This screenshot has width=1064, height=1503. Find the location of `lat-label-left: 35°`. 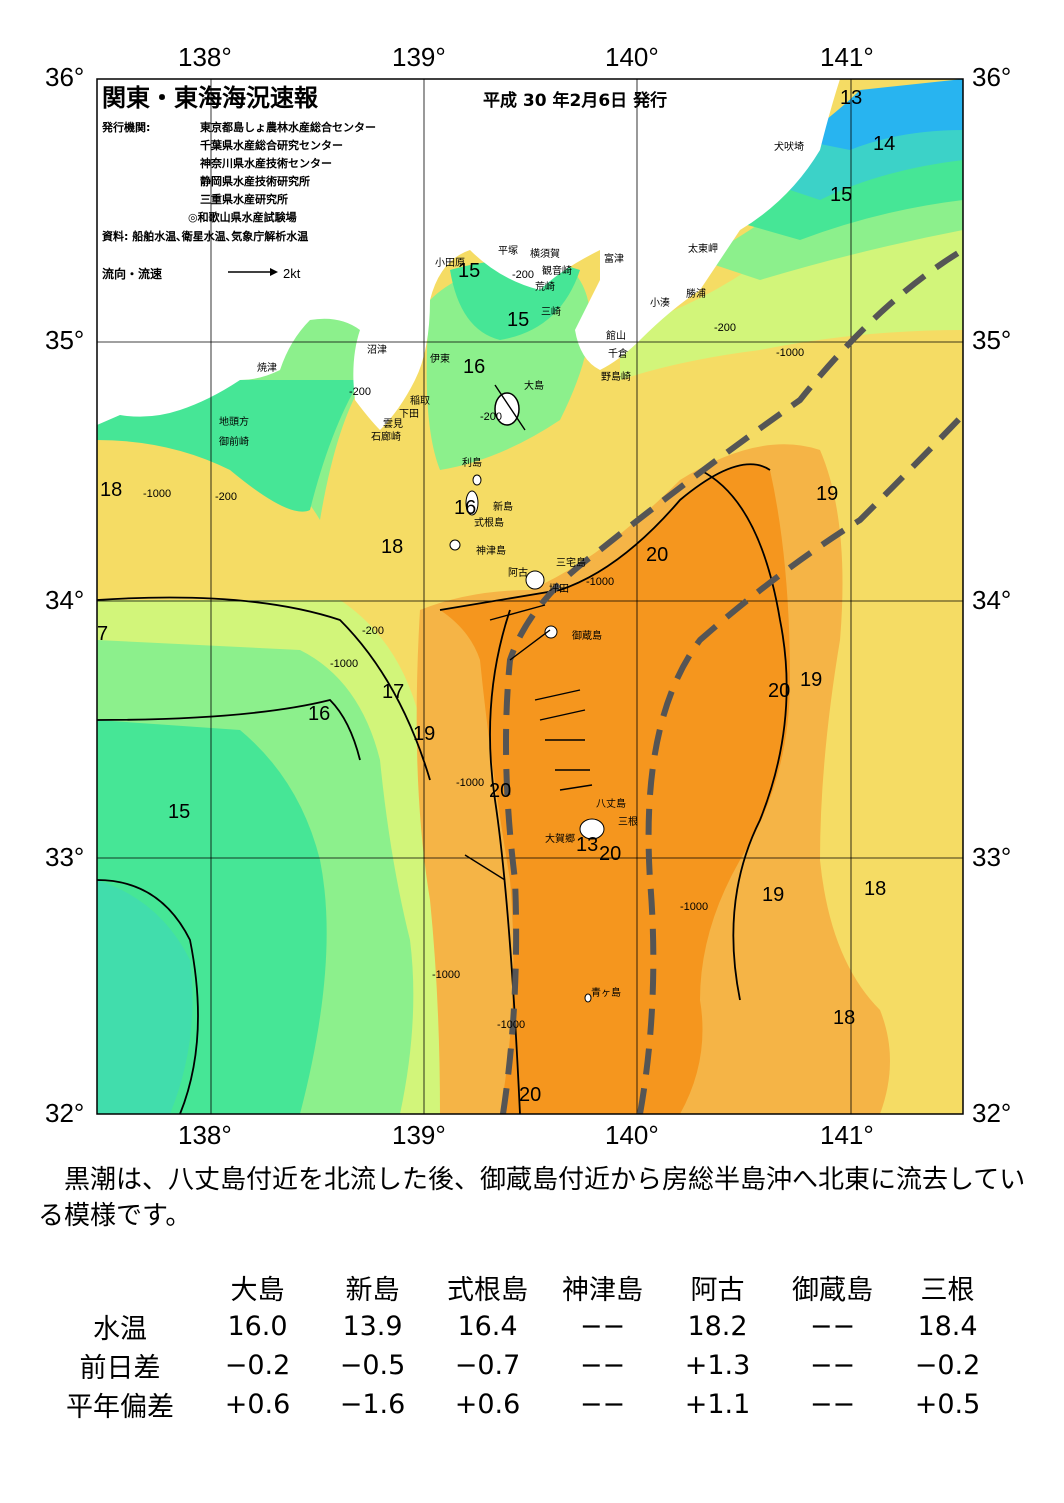

lat-label-left: 35° is located at coordinates (65, 340).